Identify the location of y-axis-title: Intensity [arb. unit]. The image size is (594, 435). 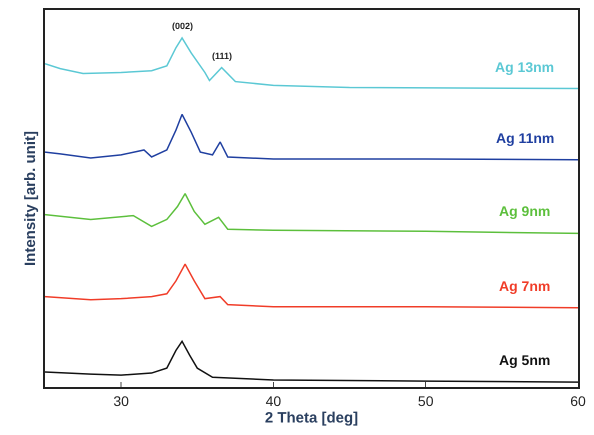
(30, 198).